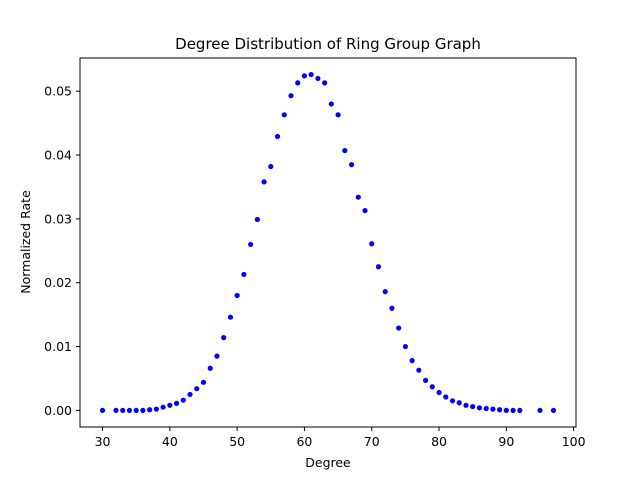 The height and width of the screenshot is (480, 640). I want to click on y-tick-label: 0.04, so click(58, 155).